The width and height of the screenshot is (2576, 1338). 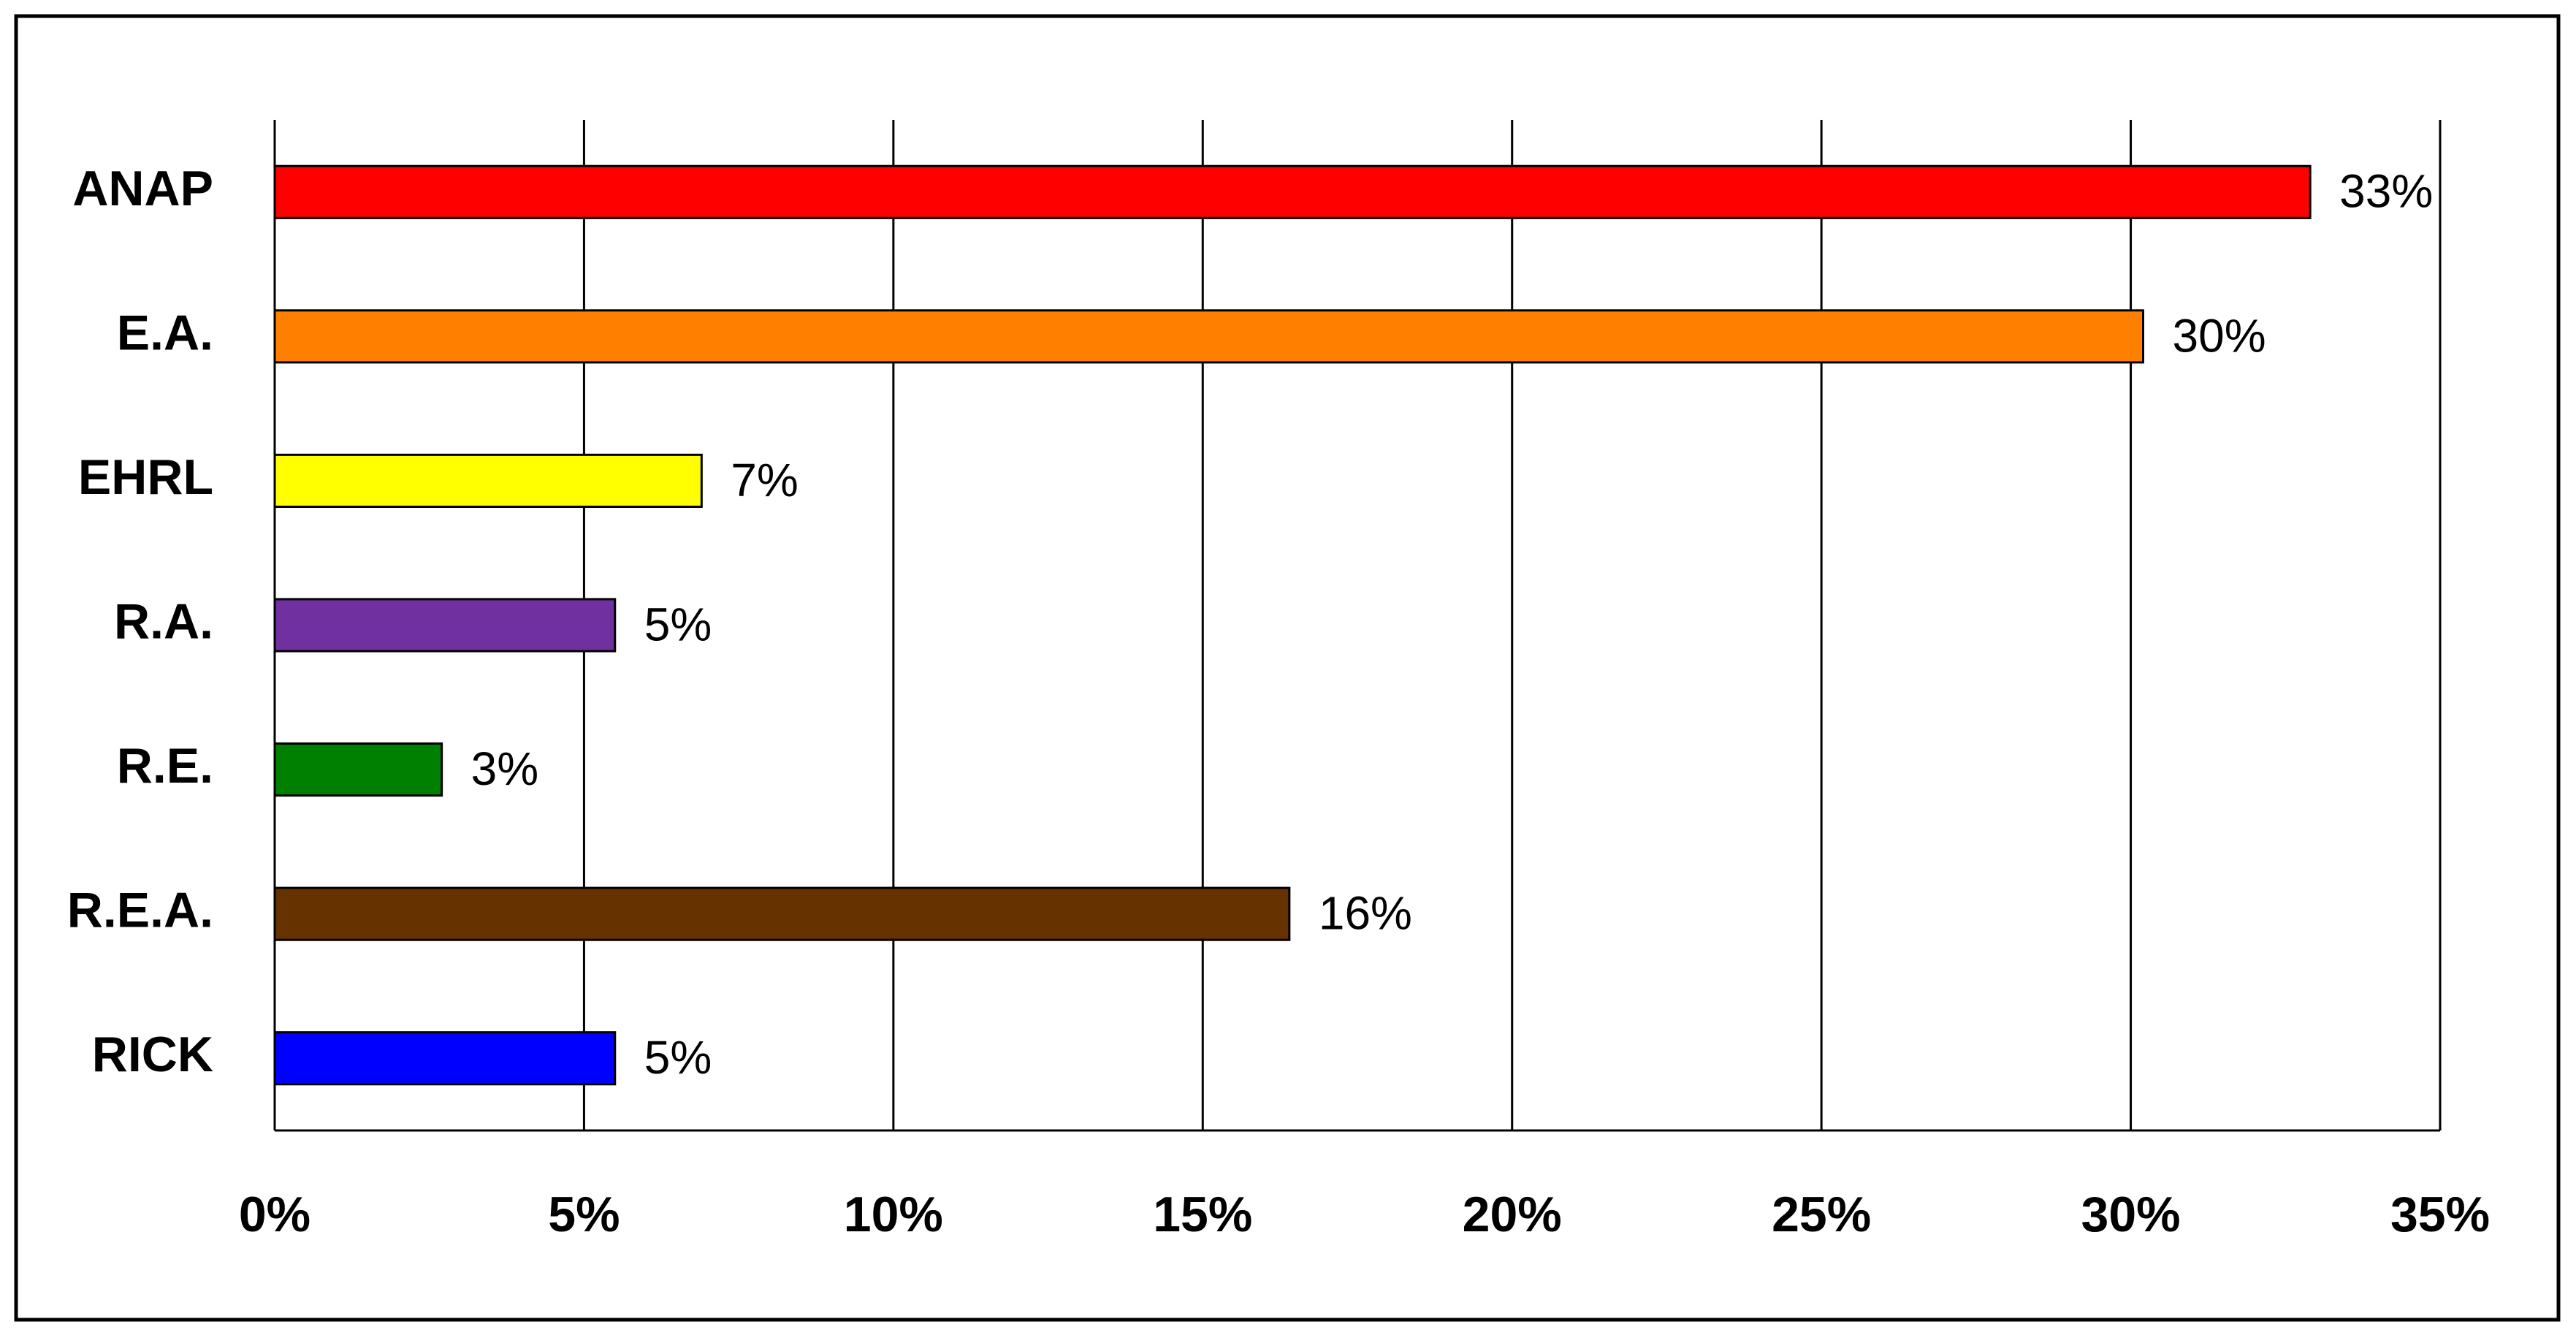 What do you see at coordinates (2219, 335) in the screenshot?
I see `value-label: 30%` at bounding box center [2219, 335].